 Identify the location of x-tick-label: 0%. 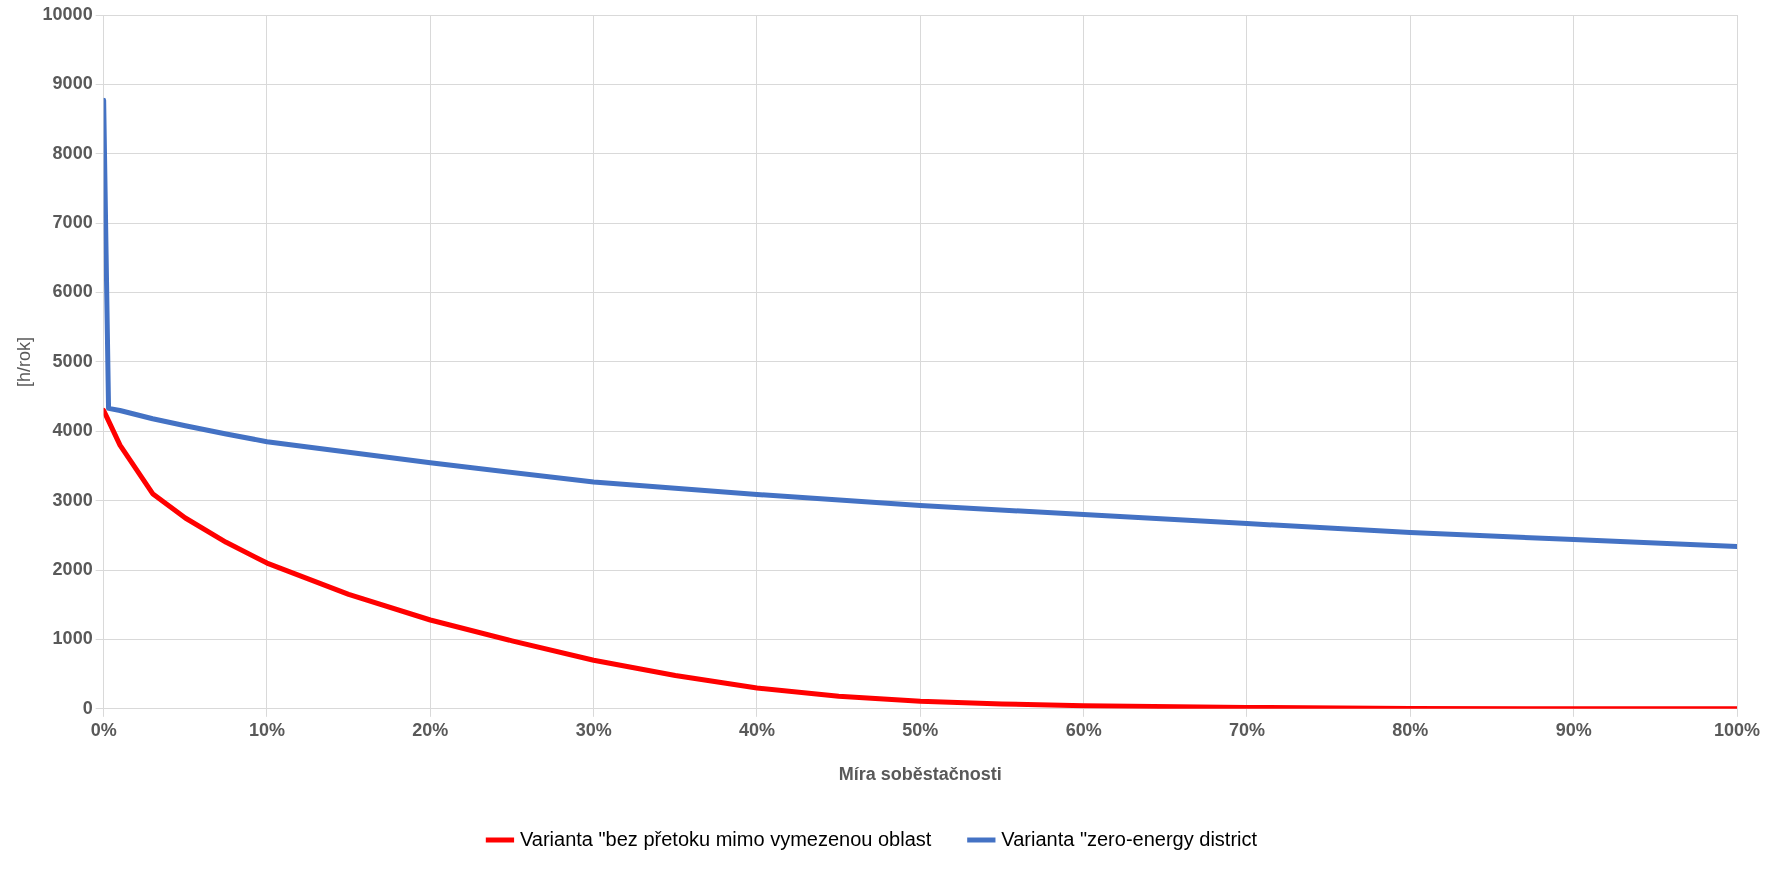
(103, 729).